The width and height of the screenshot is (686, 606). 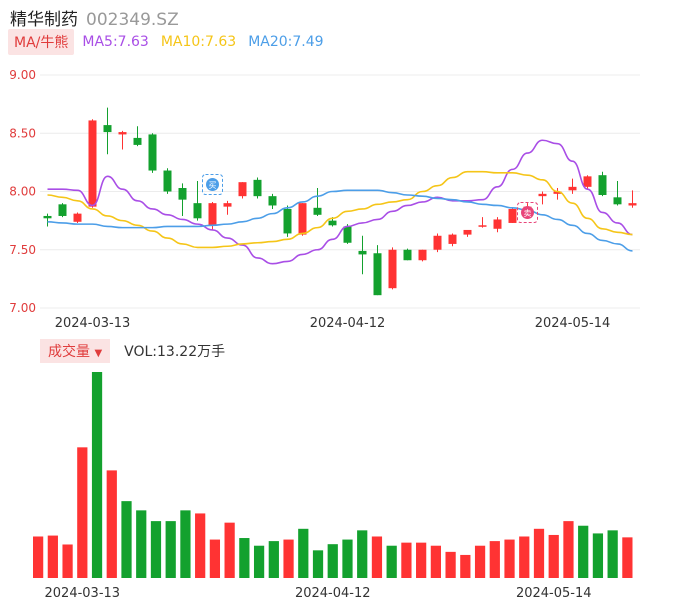 I want to click on dropdown-arrow-icon: ▼, so click(x=98, y=353).